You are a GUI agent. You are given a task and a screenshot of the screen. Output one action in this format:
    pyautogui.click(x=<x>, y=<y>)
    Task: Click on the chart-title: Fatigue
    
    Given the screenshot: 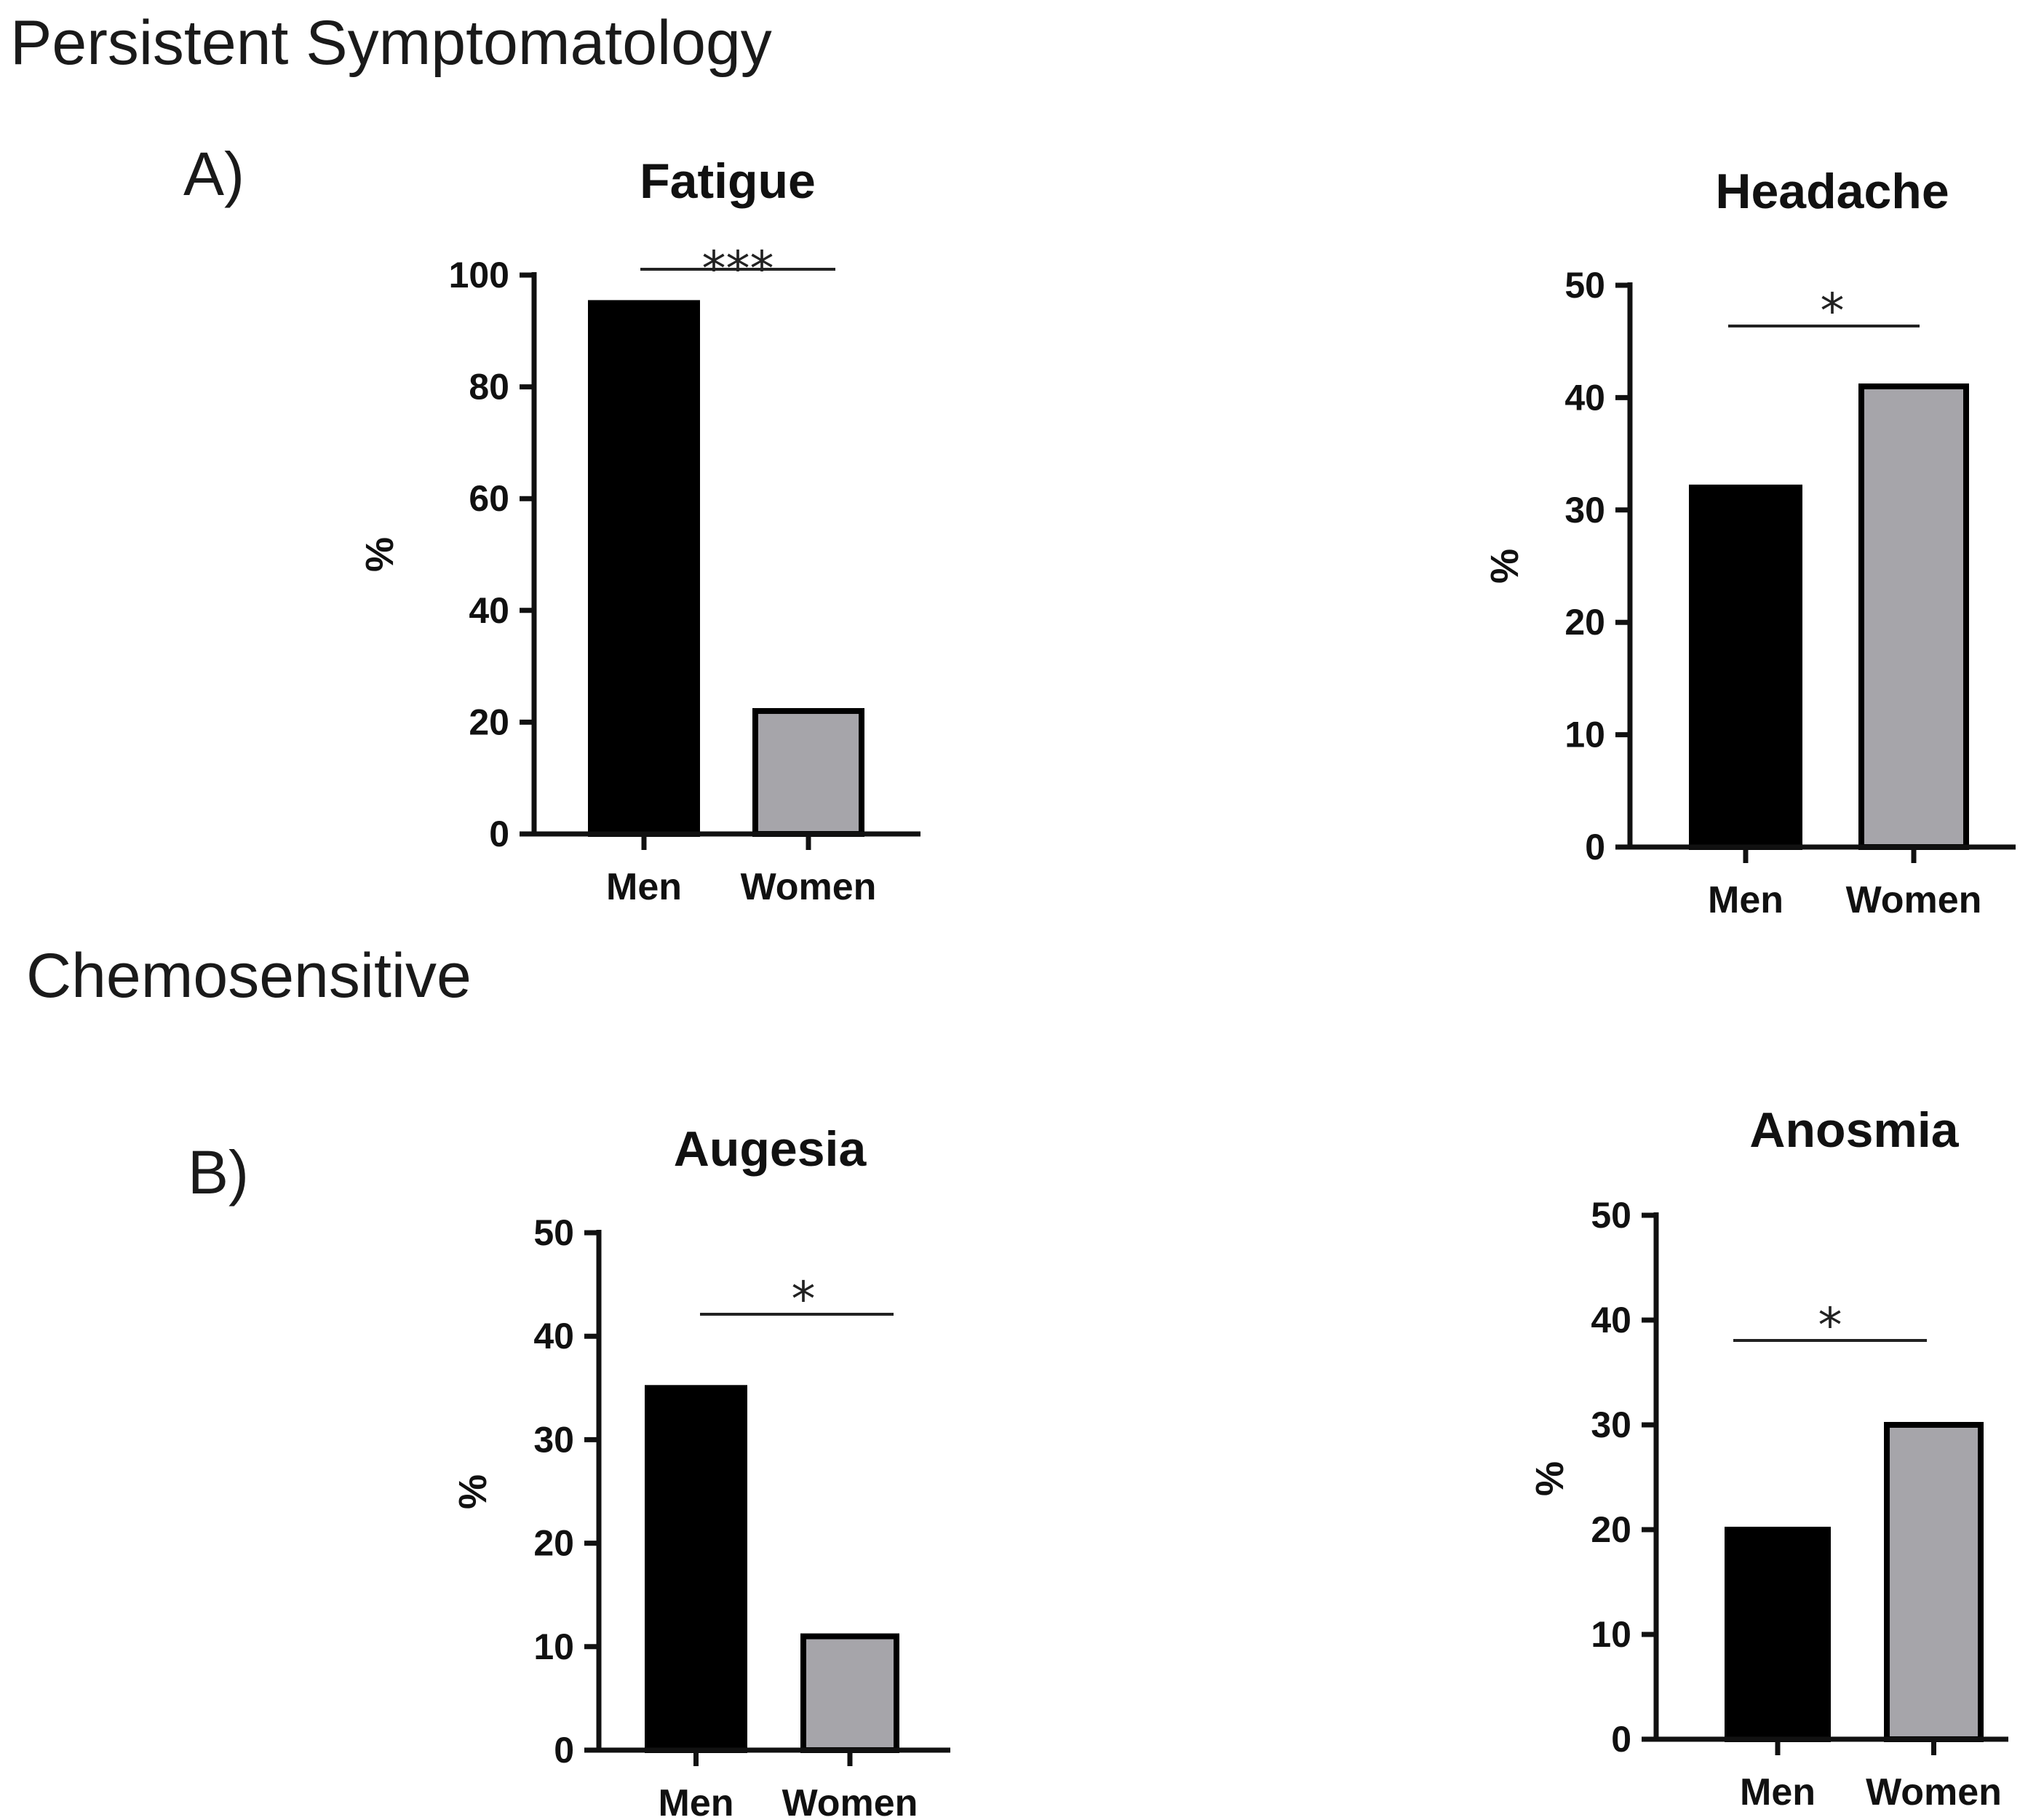 What is the action you would take?
    pyautogui.click(x=728, y=181)
    